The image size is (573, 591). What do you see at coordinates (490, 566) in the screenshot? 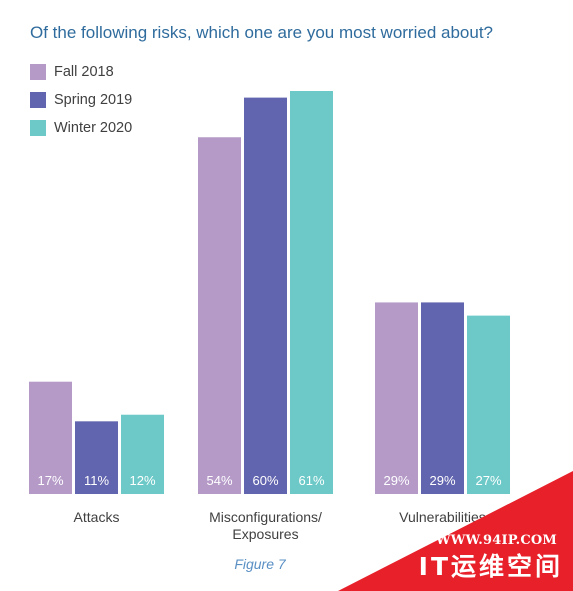
I see `watermark-name: IT运维空间` at bounding box center [490, 566].